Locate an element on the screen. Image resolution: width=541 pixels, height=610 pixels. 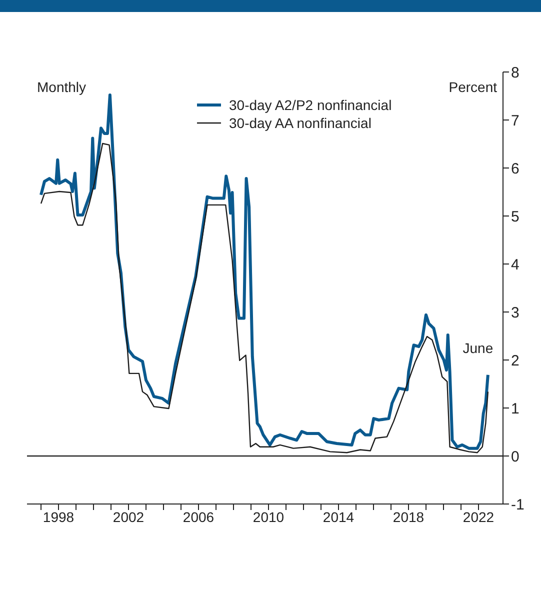
legend-label: 30-day AA nonfinancial is located at coordinates (300, 123).